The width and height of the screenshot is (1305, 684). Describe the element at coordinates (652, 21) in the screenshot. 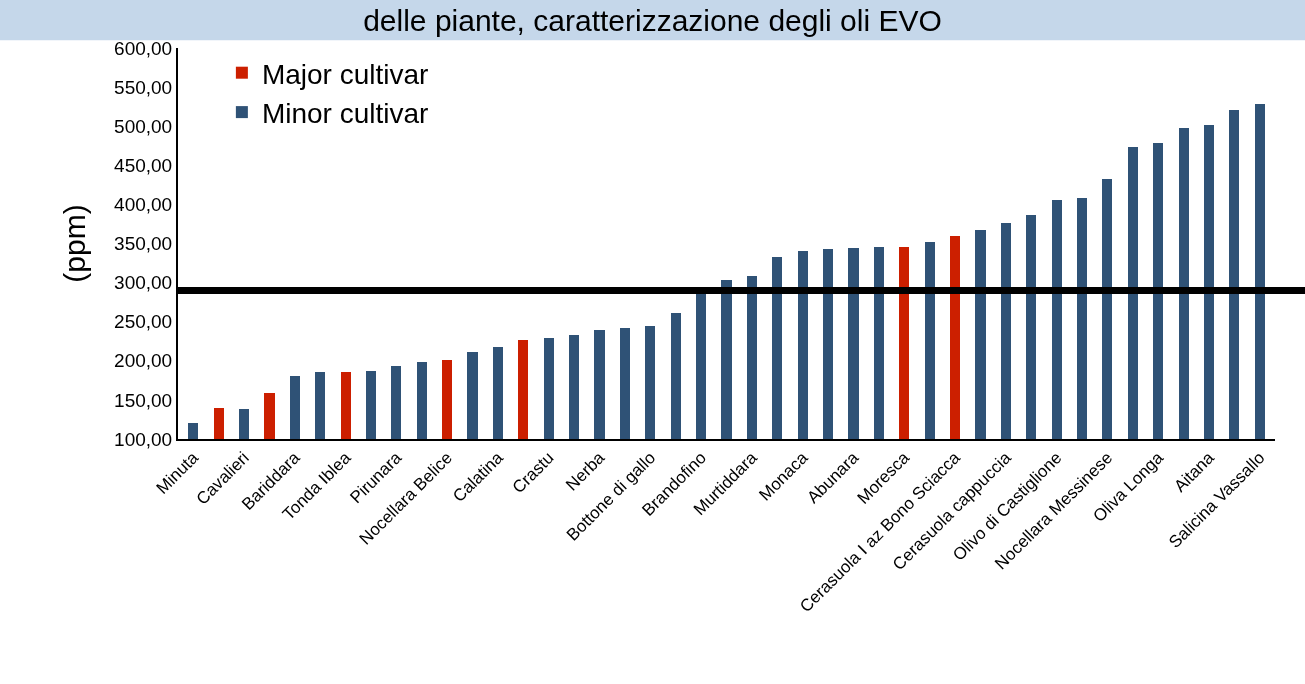

I see `chart-title: delle piante, caratterizzazione degli oli EVO` at that location.